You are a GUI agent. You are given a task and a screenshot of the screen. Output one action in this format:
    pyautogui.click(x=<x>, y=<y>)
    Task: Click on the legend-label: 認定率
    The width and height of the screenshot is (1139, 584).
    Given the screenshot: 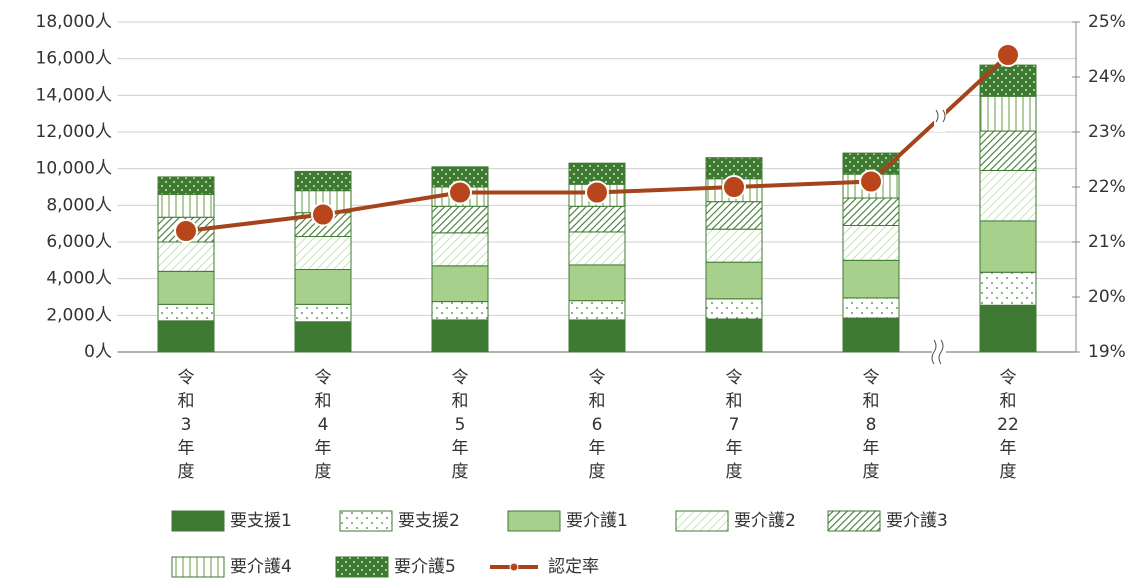 What is the action you would take?
    pyautogui.click(x=573, y=567)
    